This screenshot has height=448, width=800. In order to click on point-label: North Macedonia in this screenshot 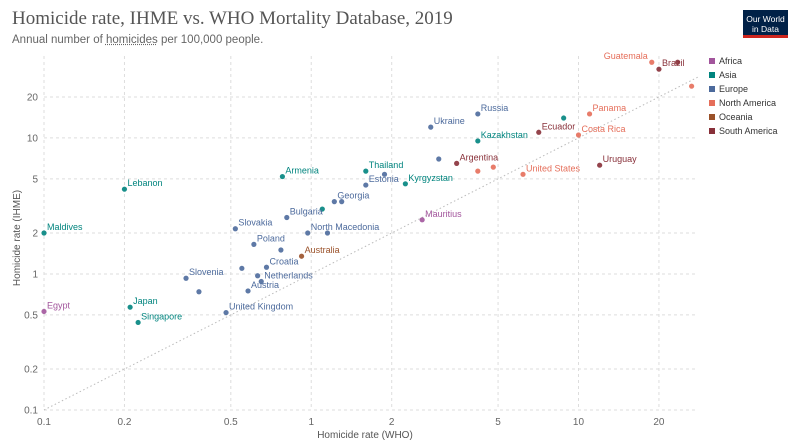, I will do `click(345, 227)`.